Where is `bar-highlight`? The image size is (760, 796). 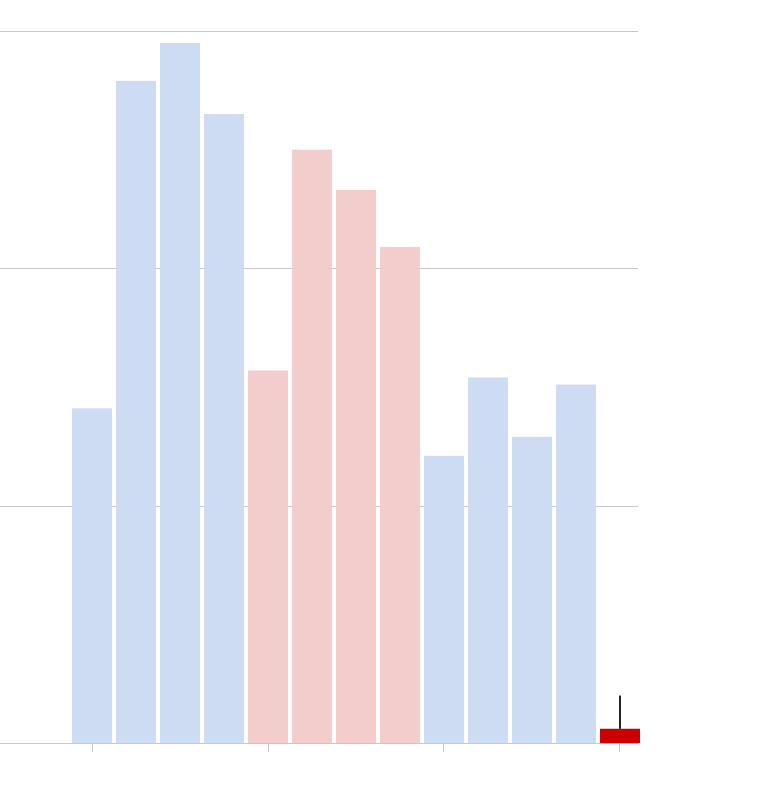
bar-highlight is located at coordinates (620, 735).